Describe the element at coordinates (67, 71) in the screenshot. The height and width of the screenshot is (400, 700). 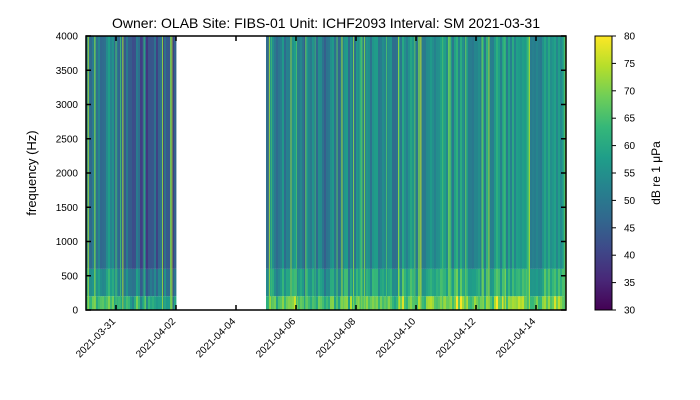
I see `y-tick-label: 3500` at that location.